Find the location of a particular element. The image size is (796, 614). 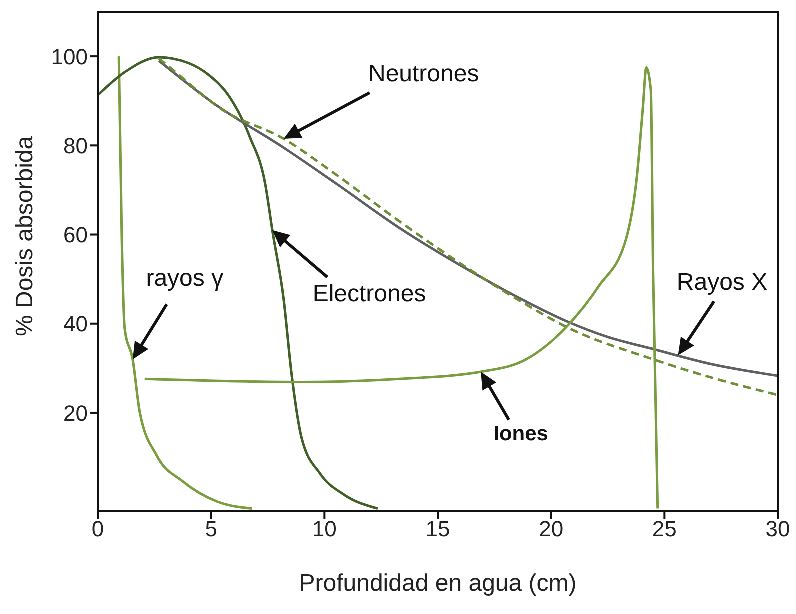

x-tick-label: 25 is located at coordinates (664, 529).